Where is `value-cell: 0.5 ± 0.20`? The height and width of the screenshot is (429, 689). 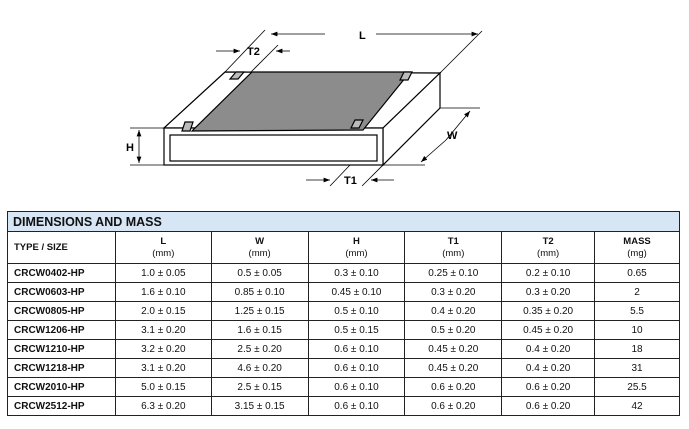
value-cell: 0.5 ± 0.20 is located at coordinates (453, 330).